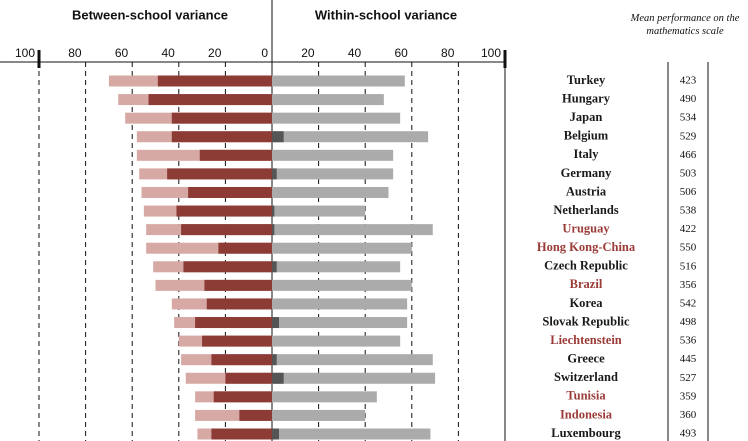 This screenshot has width=748, height=441. Describe the element at coordinates (688, 81) in the screenshot. I see `score: 423` at that location.